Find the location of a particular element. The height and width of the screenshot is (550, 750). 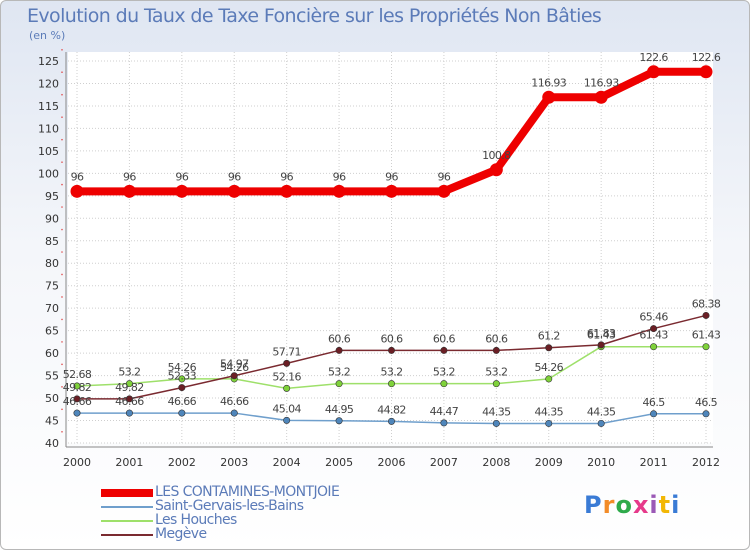

legend-swatch-megeve is located at coordinates (127, 535).